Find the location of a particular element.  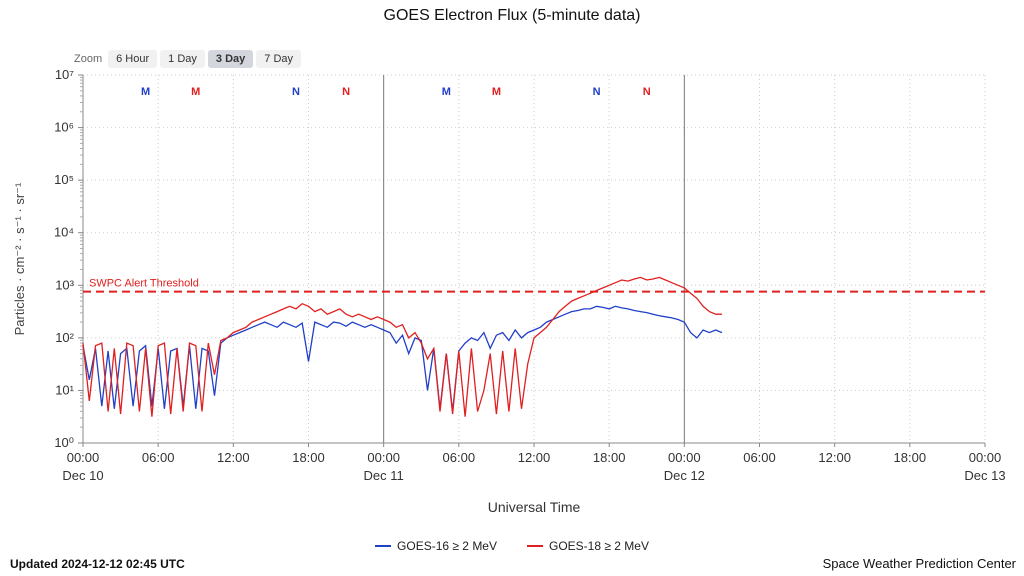

credit-text: Space Weather Prediction Center is located at coordinates (919, 563).